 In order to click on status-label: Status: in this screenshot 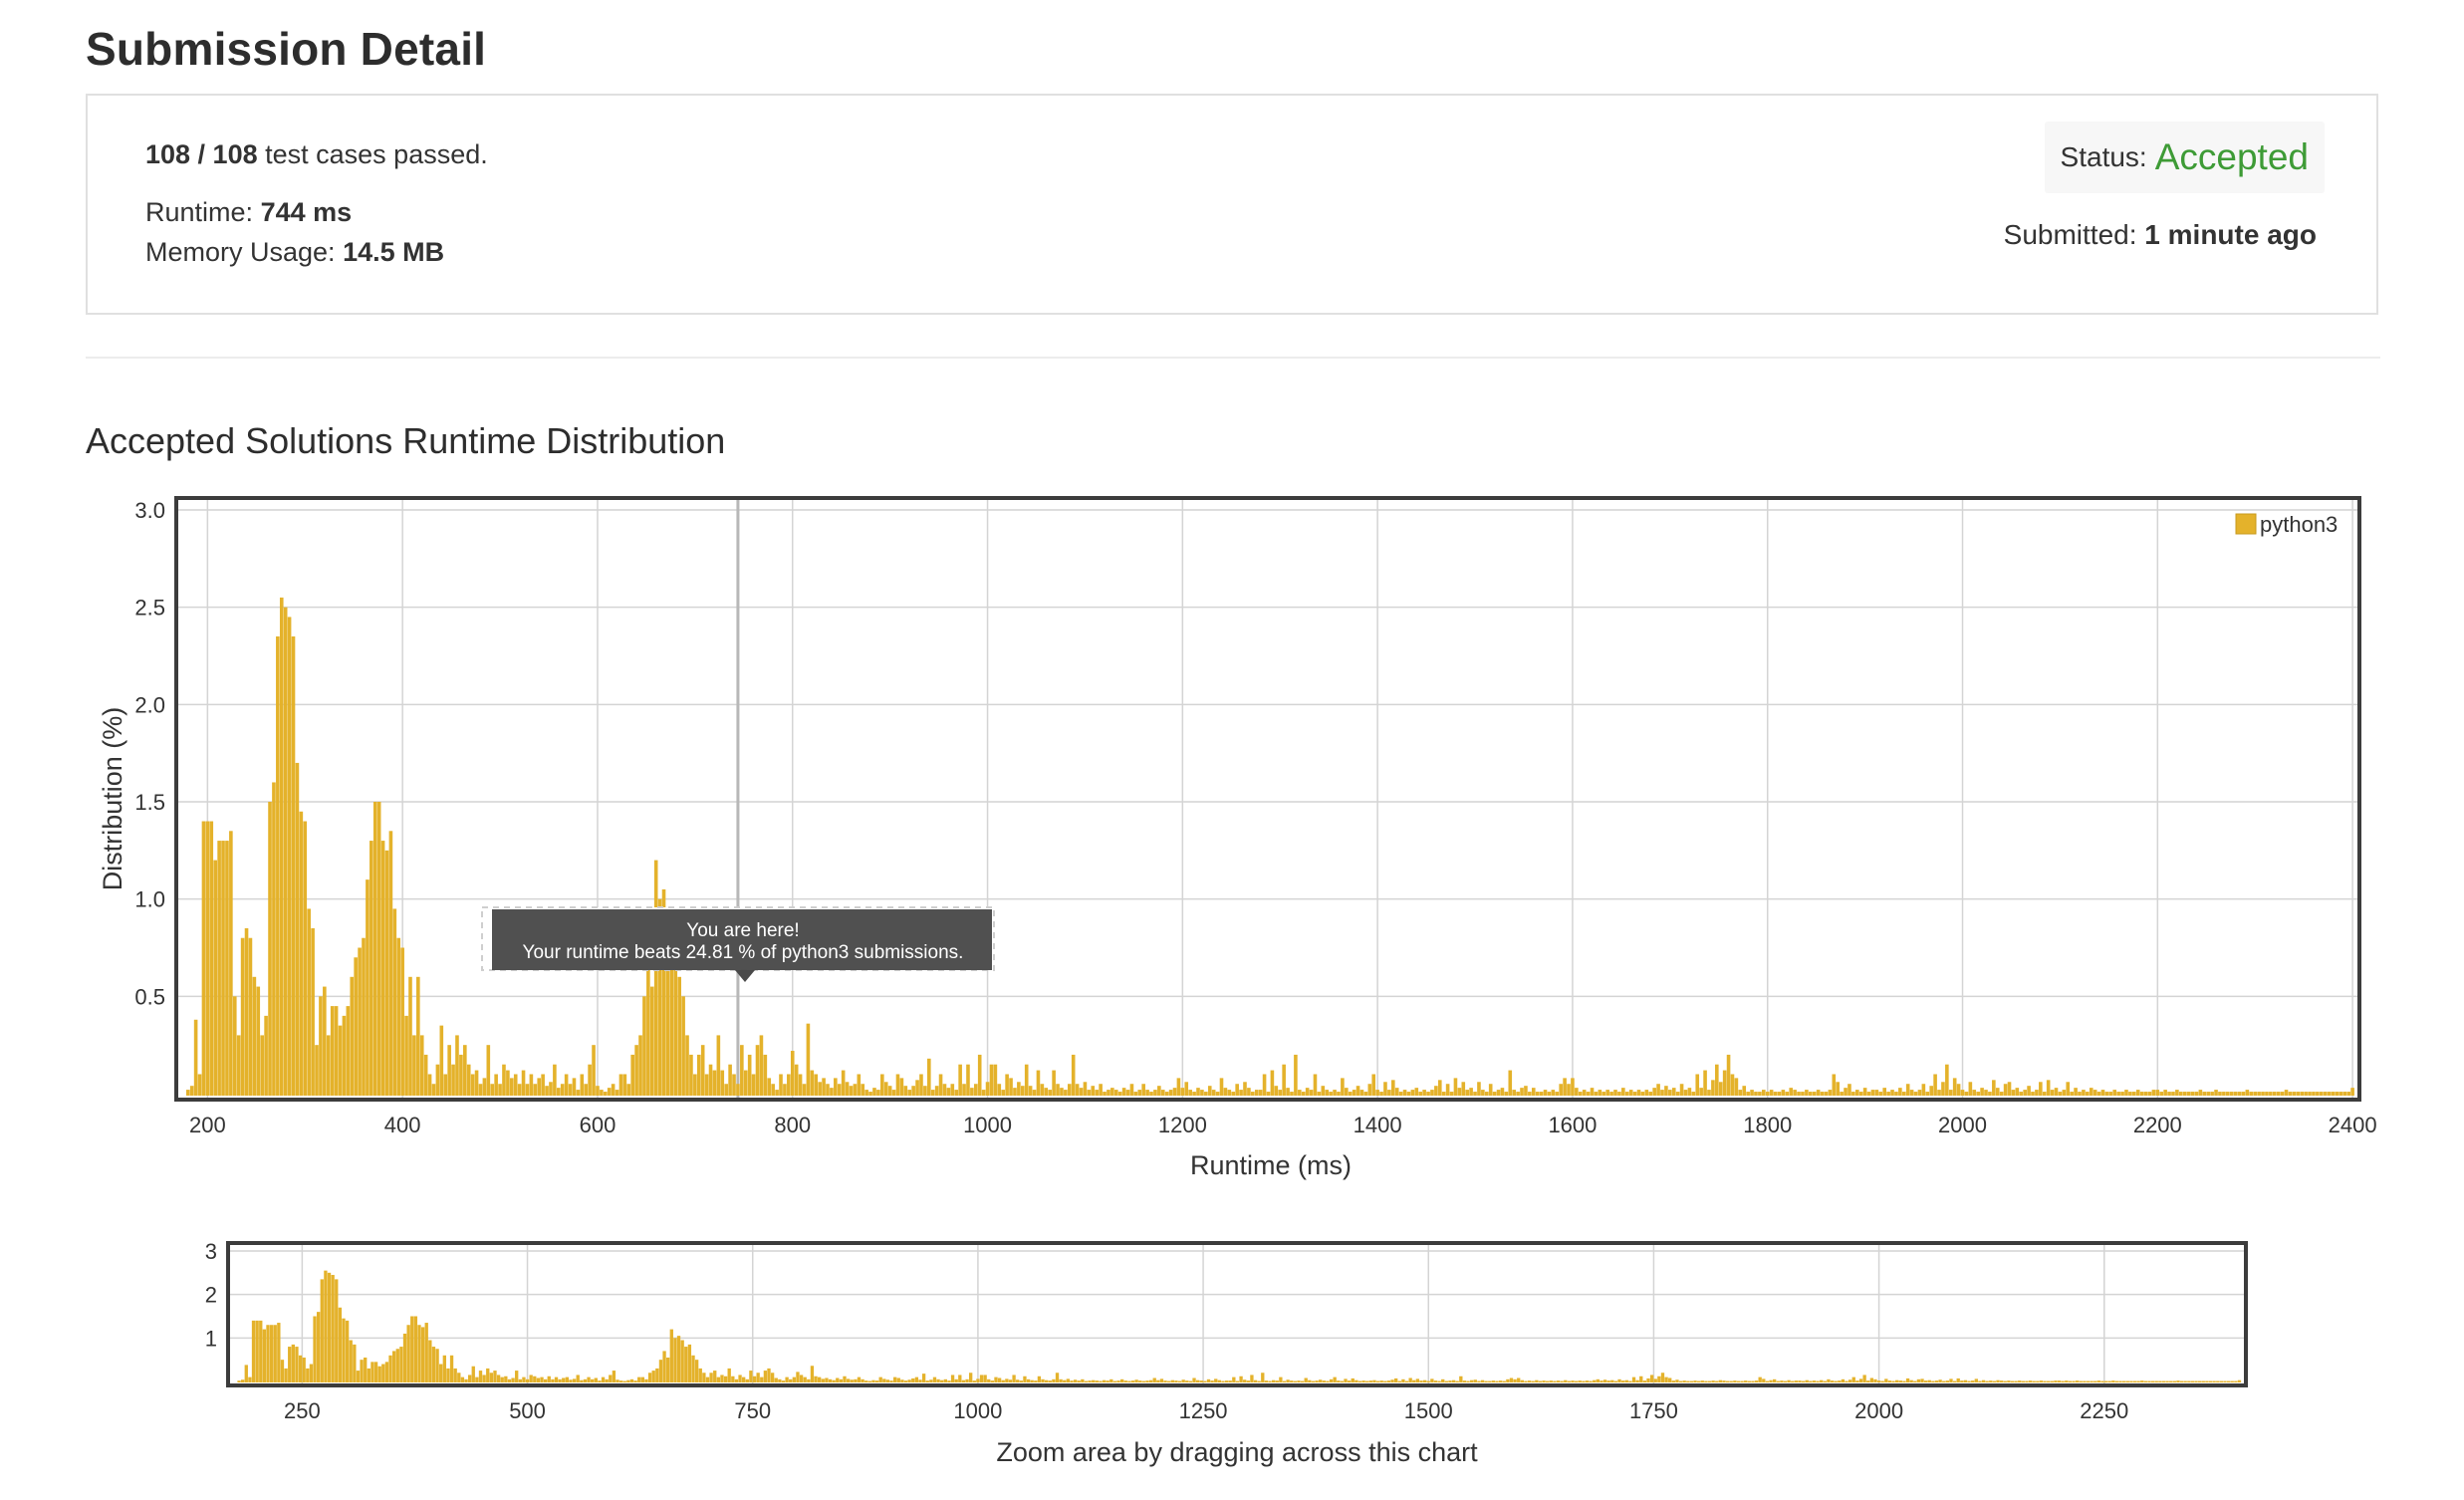, I will do `click(2103, 156)`.